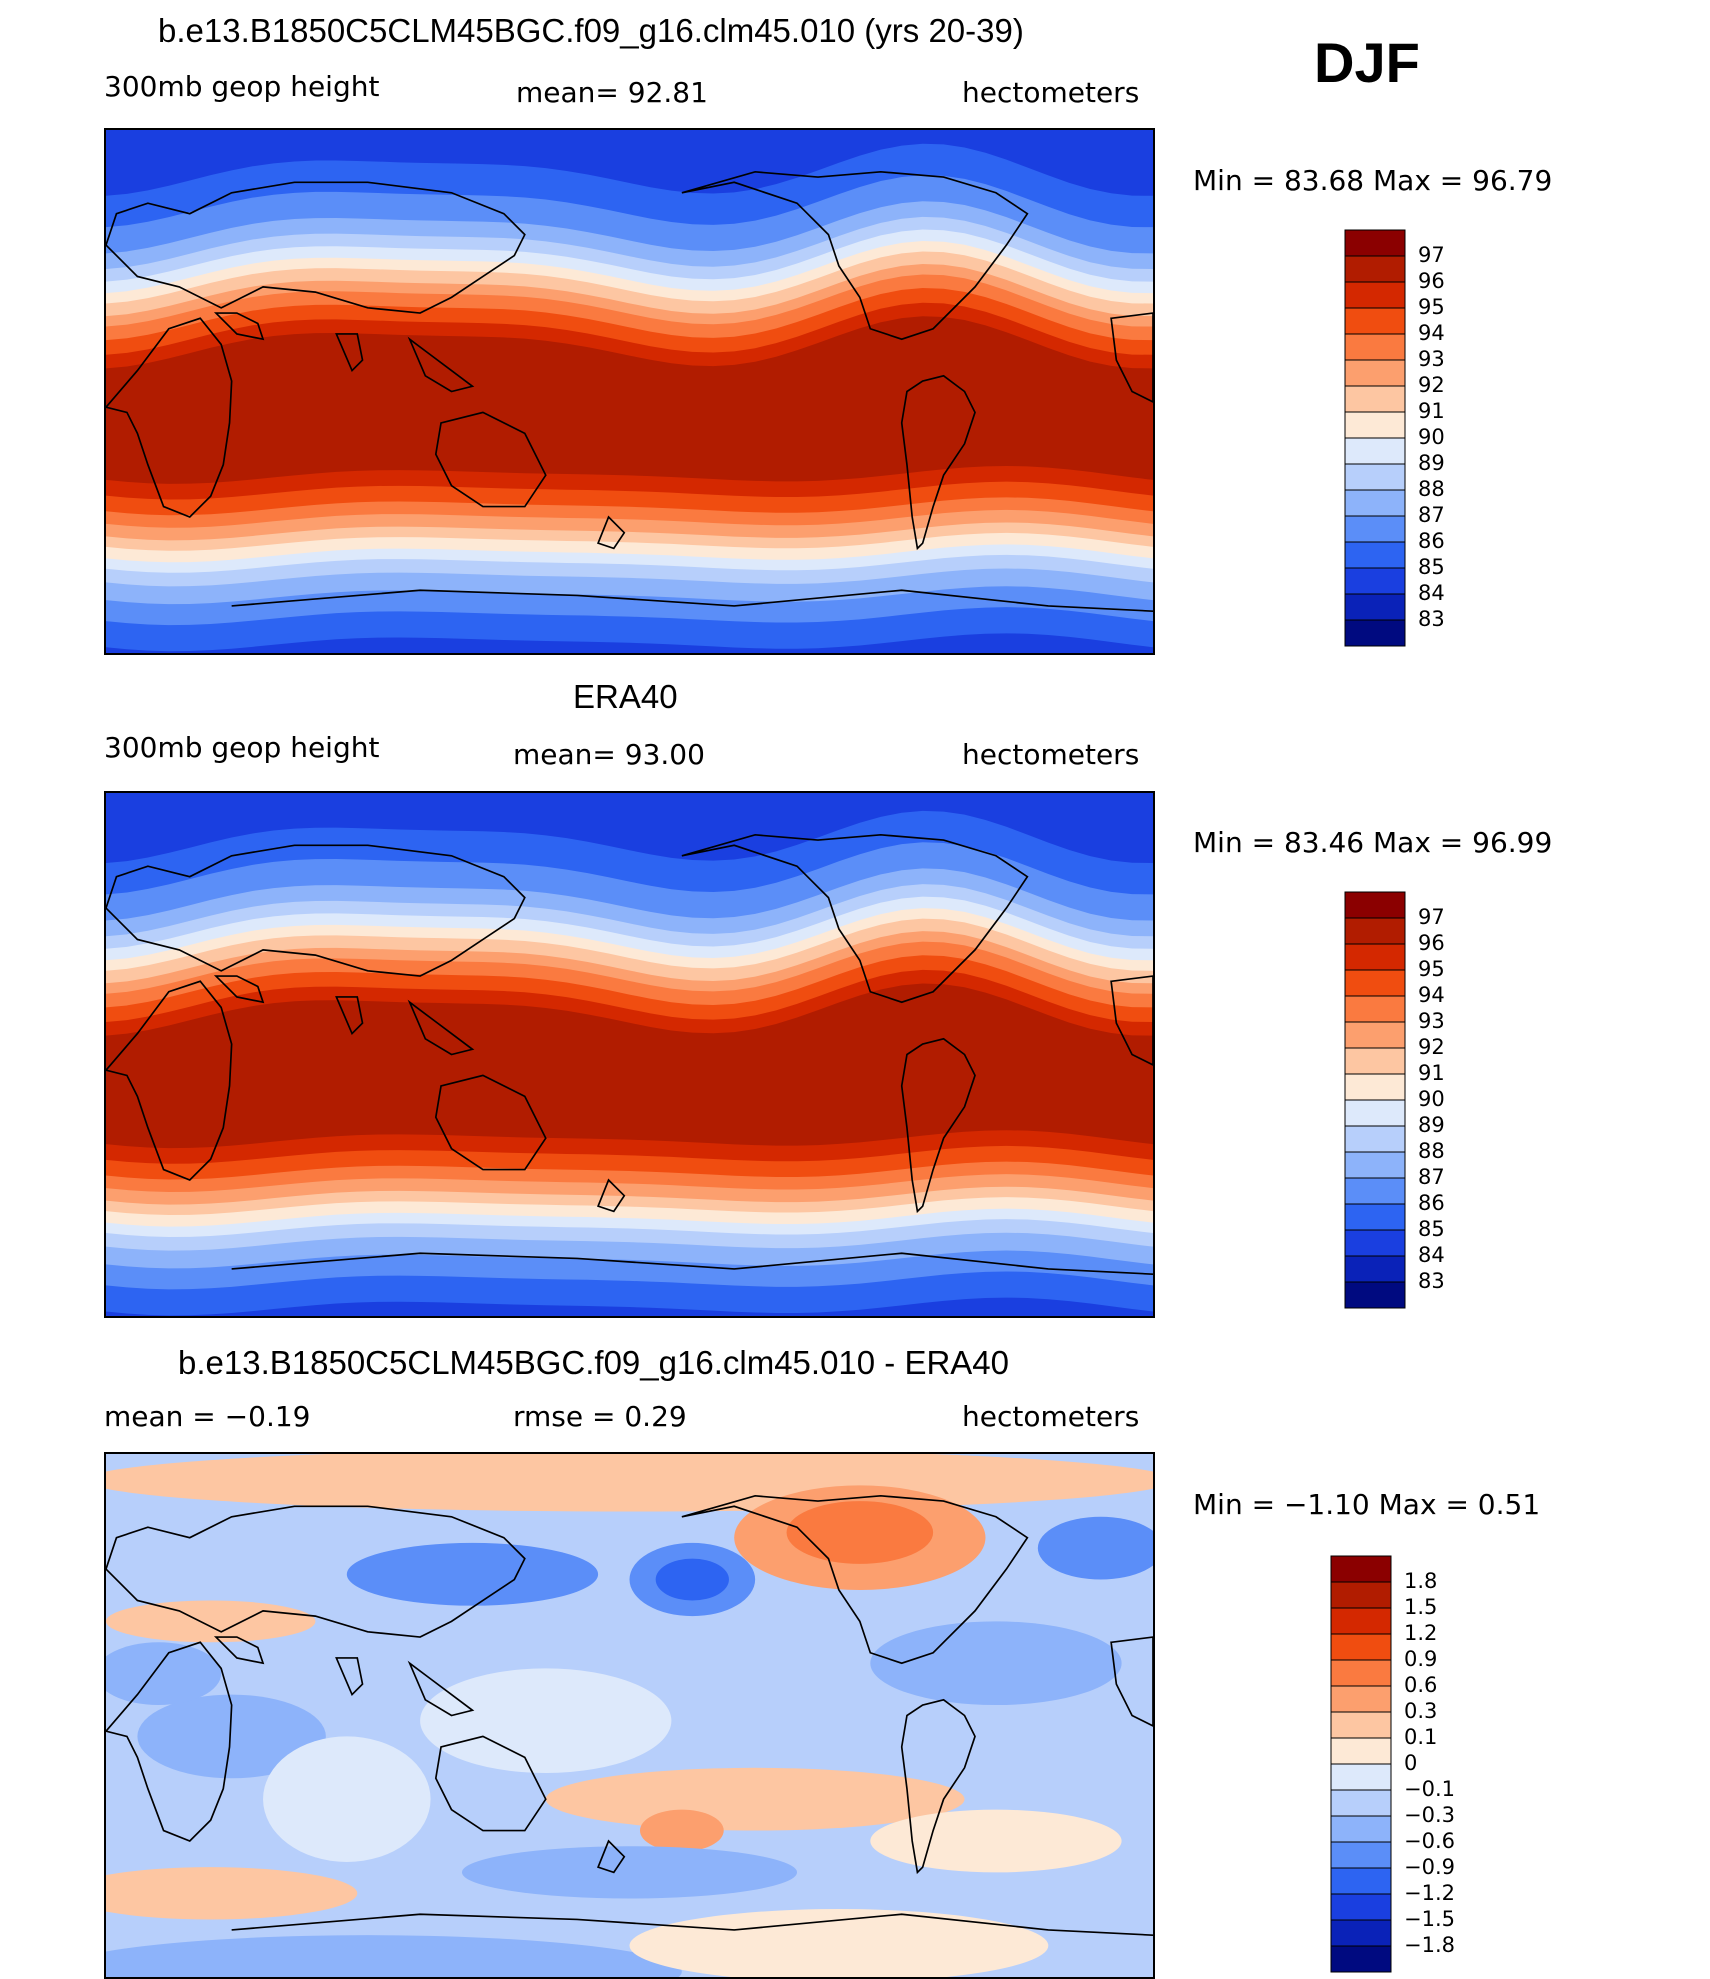 The image size is (1710, 1979). Describe the element at coordinates (1367, 62) in the screenshot. I see `season-label: DJF` at that location.